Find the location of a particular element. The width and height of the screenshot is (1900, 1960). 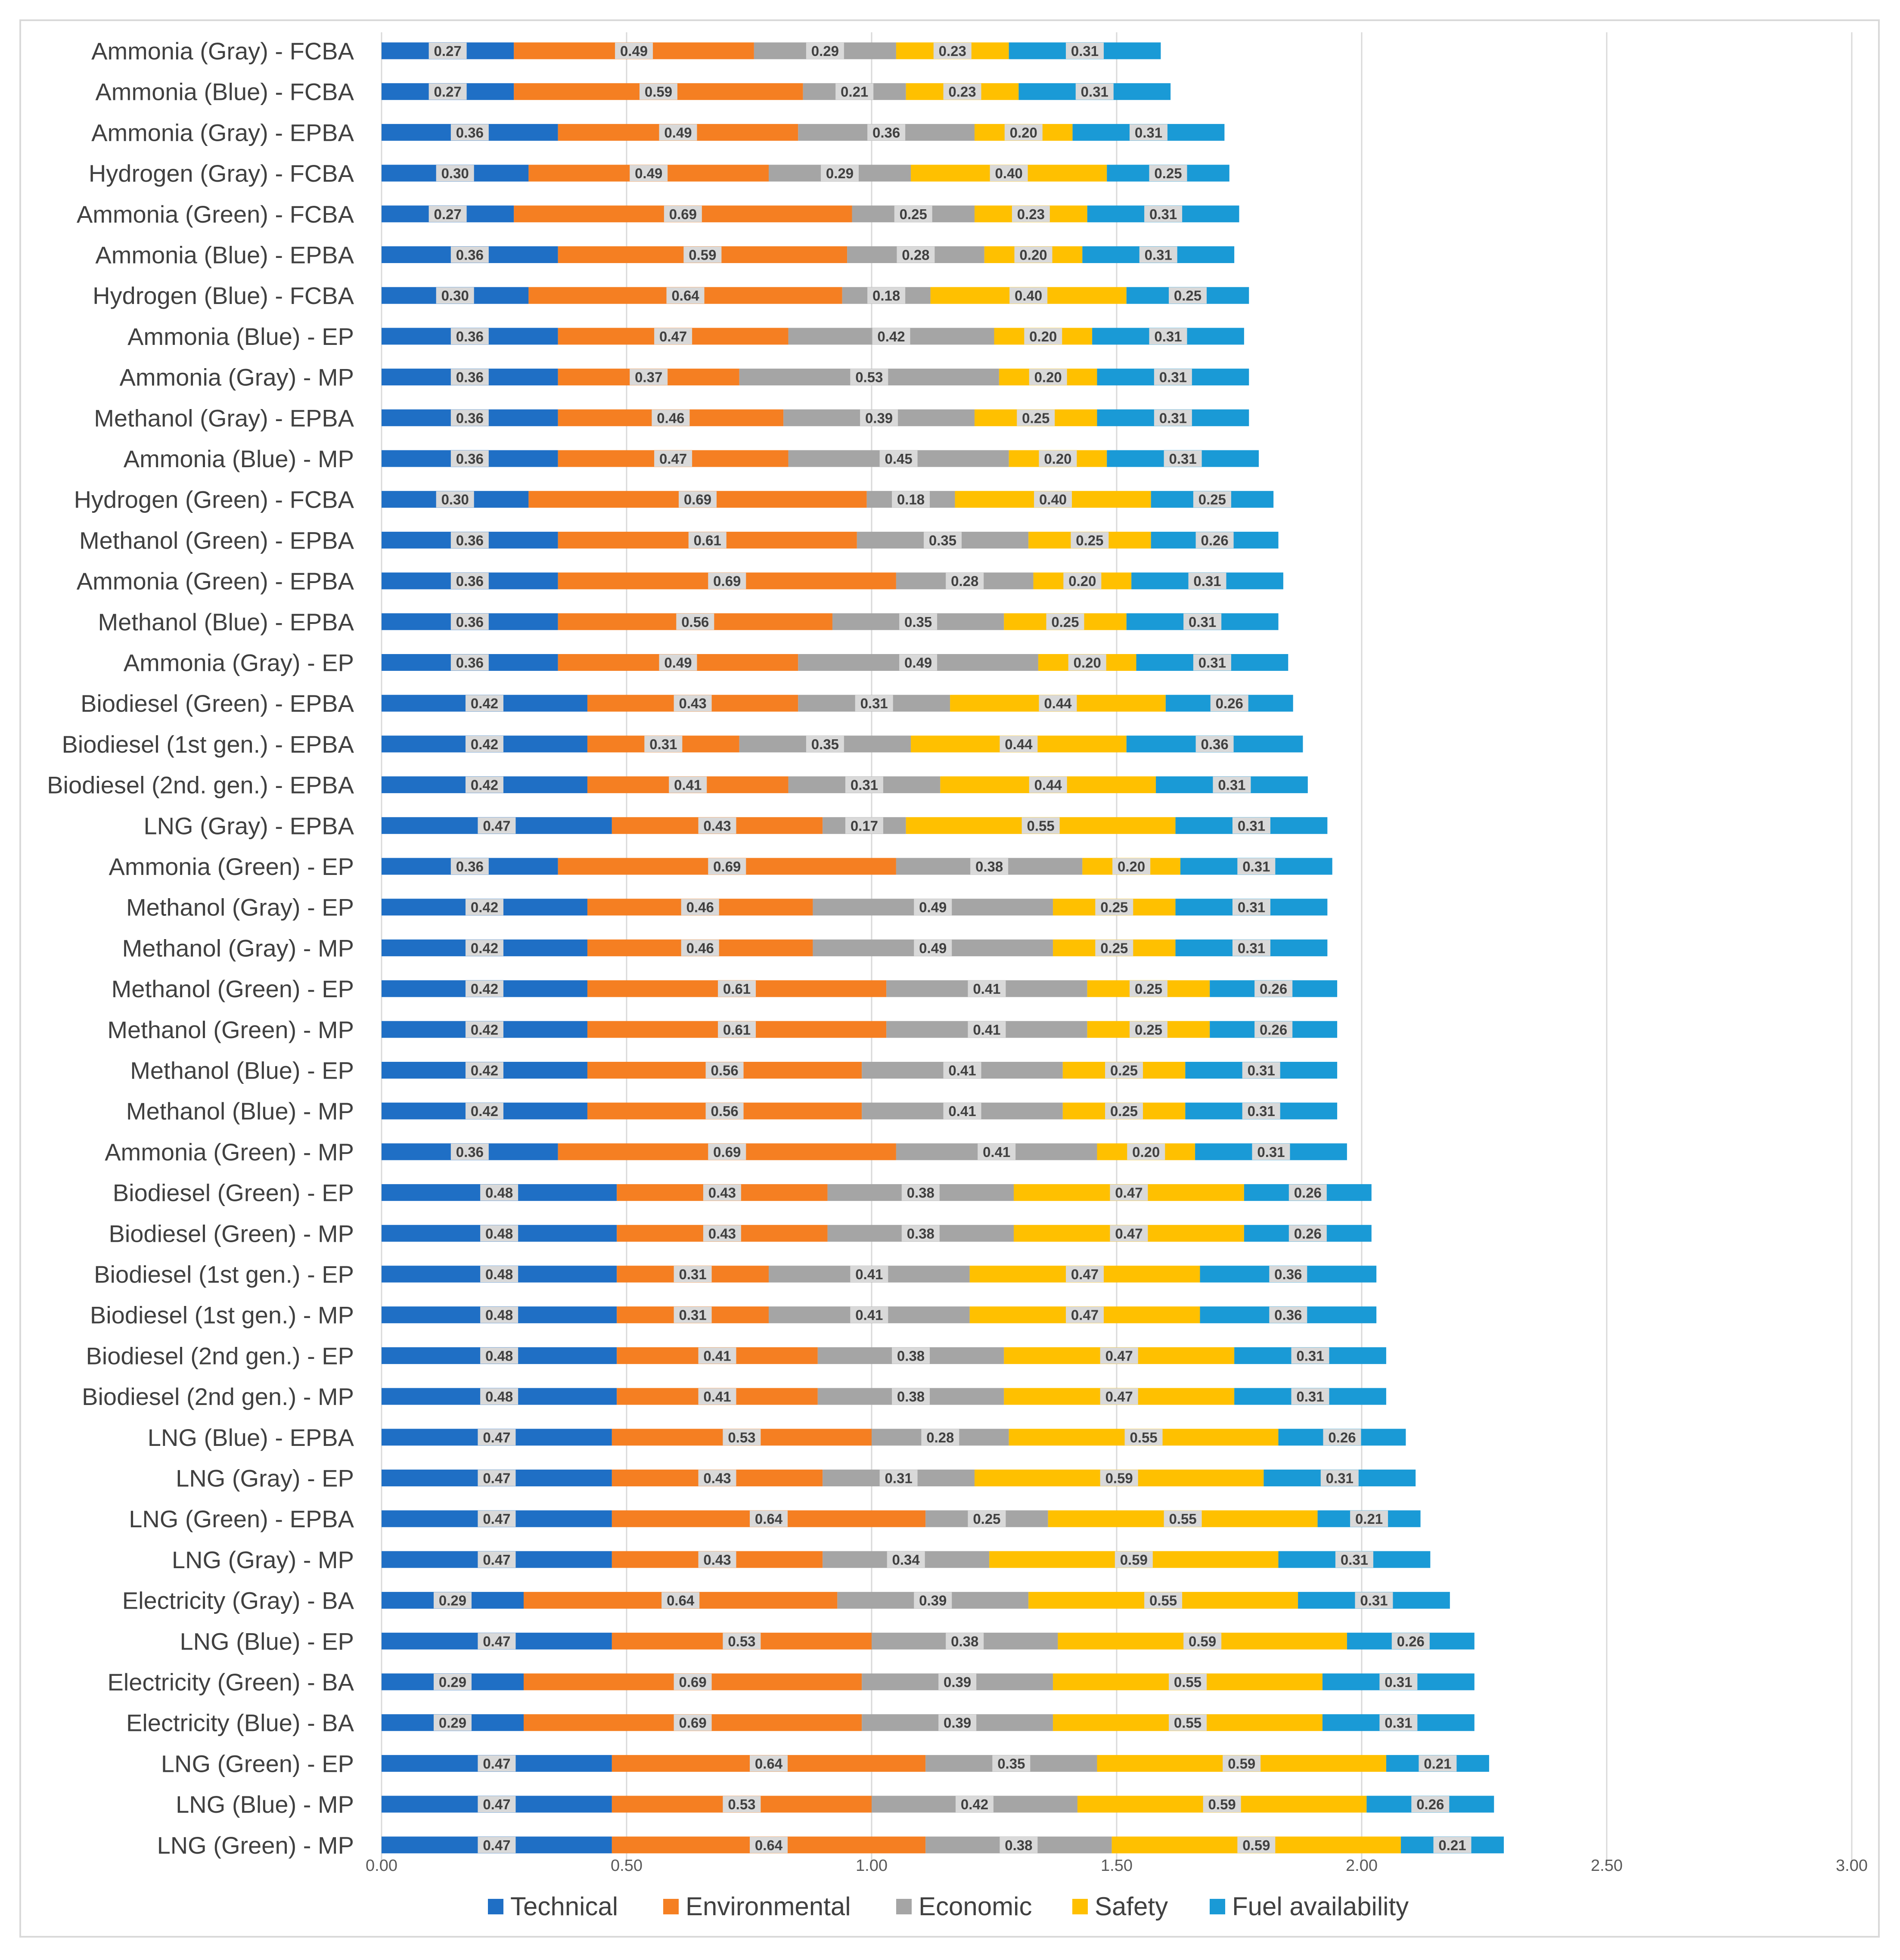

category-label: Biodiesel (Green) - EPBA is located at coordinates (217, 703).